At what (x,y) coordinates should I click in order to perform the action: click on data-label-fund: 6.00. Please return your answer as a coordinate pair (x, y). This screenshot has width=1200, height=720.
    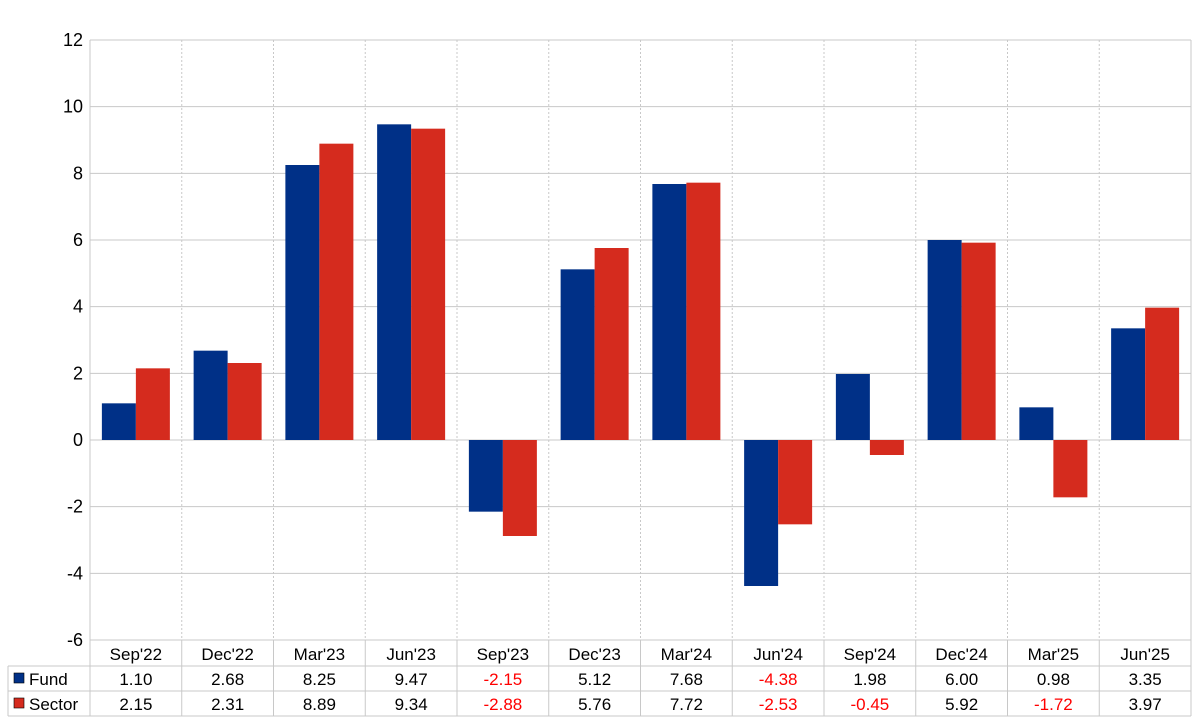
    Looking at the image, I should click on (961, 679).